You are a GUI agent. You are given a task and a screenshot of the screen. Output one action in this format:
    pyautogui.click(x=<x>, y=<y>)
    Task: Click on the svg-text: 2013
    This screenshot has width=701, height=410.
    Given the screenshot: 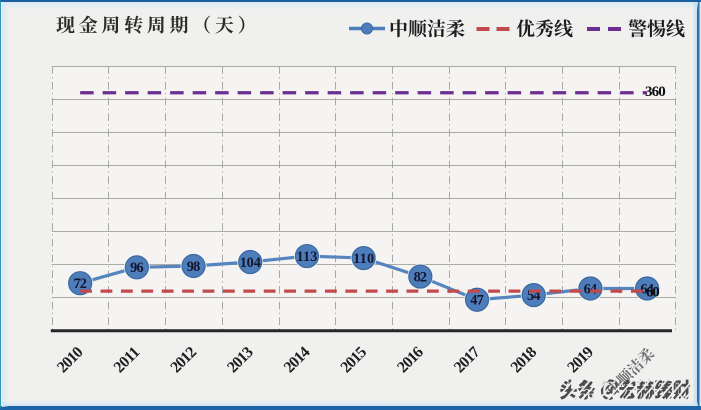 What is the action you would take?
    pyautogui.click(x=240, y=360)
    